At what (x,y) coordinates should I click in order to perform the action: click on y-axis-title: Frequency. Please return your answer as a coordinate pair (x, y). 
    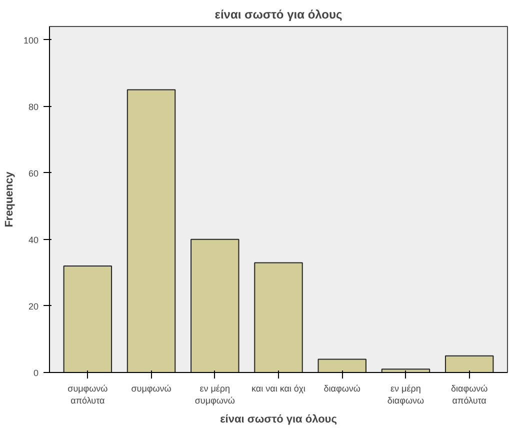
    Looking at the image, I should click on (9, 199).